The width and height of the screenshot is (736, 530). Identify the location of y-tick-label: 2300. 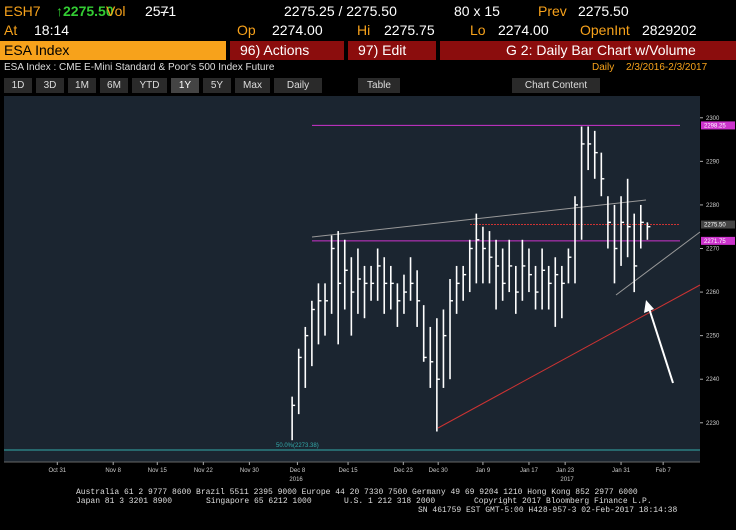
(713, 119).